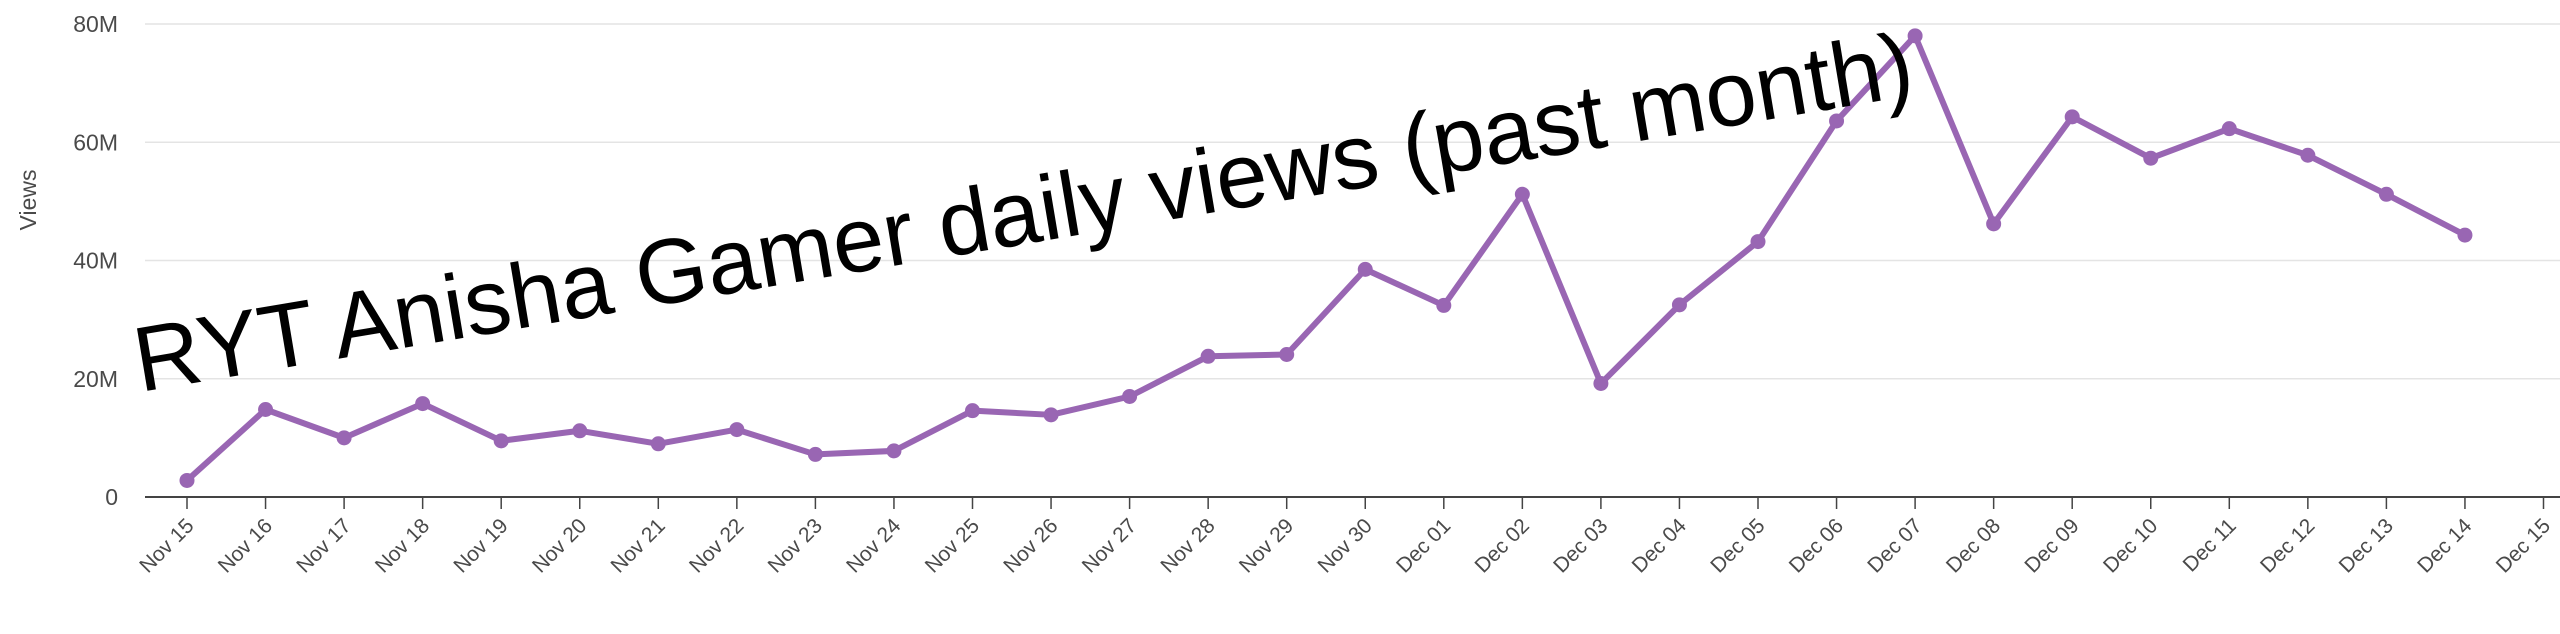  What do you see at coordinates (2130, 545) in the screenshot?
I see `x-tick-label: Dec 10` at bounding box center [2130, 545].